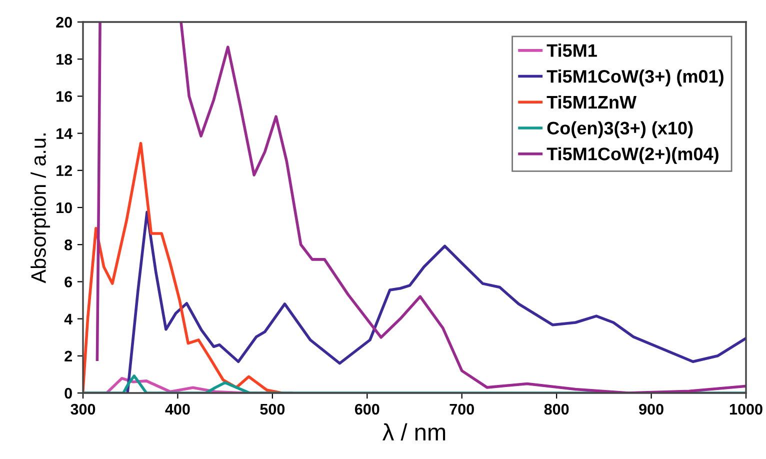  What do you see at coordinates (64, 59) in the screenshot?
I see `y-tick-label: 18` at bounding box center [64, 59].